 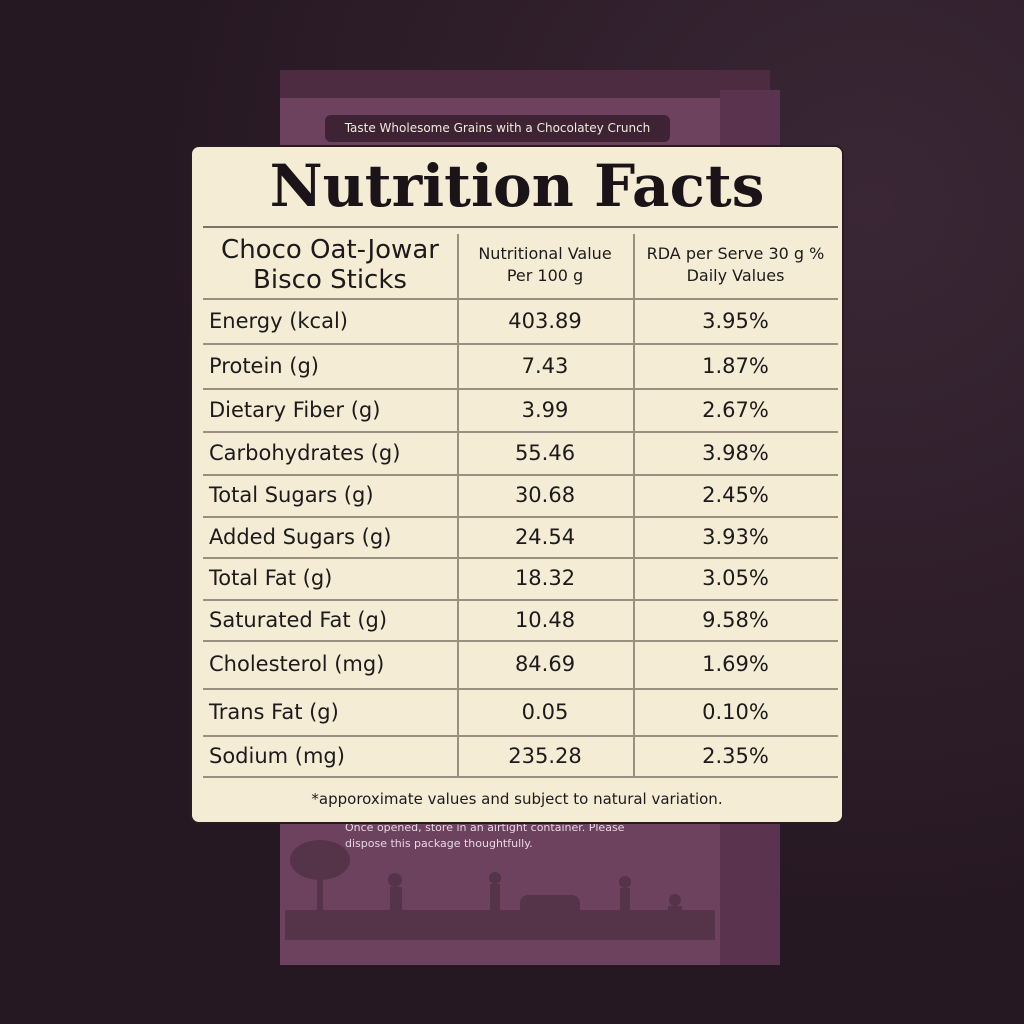 I want to click on box-top, so click(x=525, y=84).